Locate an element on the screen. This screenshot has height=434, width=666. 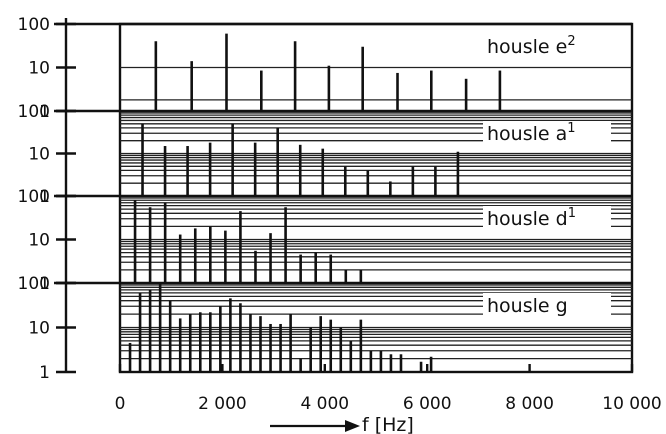
x-tick-label: 10 000 is located at coordinates (631, 404).